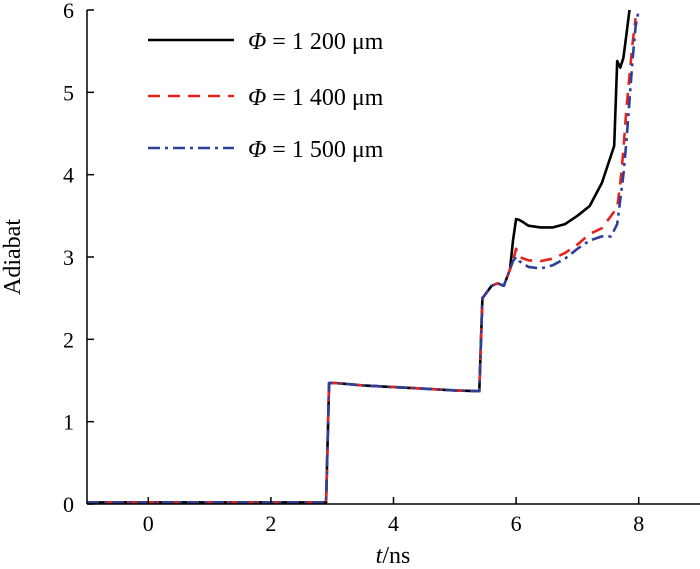 This screenshot has width=700, height=569. I want to click on legend-value: = 1 200 μm, so click(324, 42).